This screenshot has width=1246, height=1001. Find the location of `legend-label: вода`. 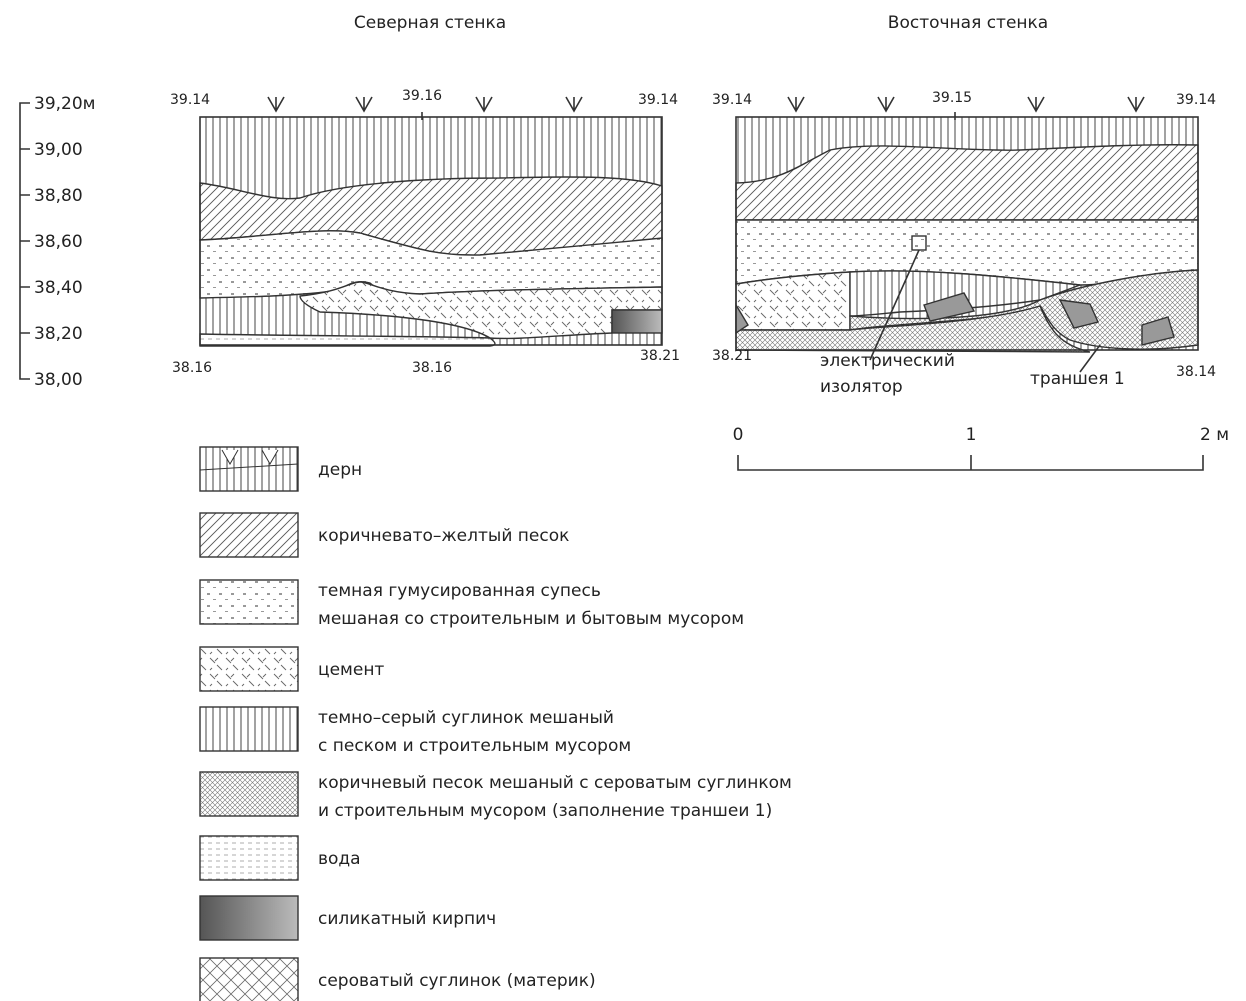

legend-label: вода is located at coordinates (339, 859).